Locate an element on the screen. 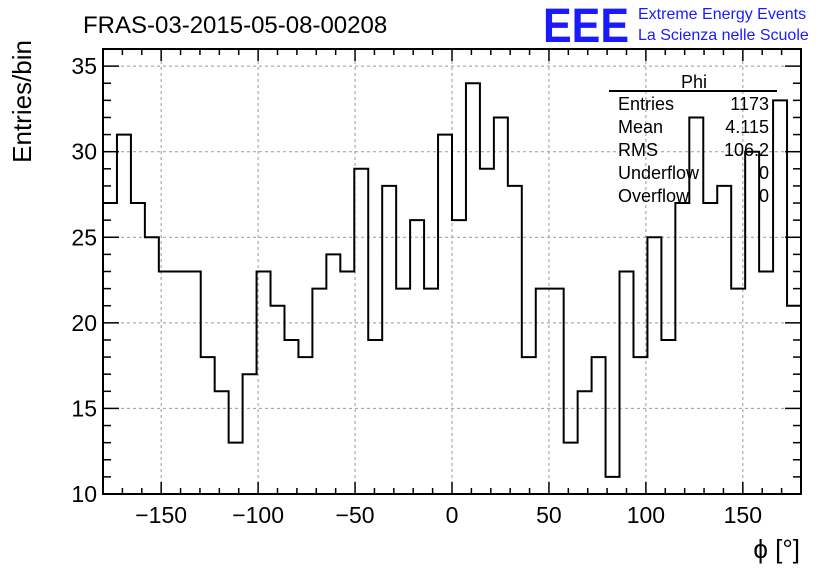 The height and width of the screenshot is (572, 836). x-tick-label: −100 is located at coordinates (258, 515).